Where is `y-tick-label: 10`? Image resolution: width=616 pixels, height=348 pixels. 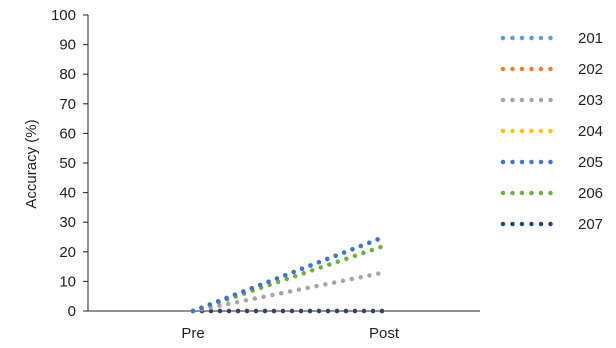 y-tick-label: 10 is located at coordinates (67, 281).